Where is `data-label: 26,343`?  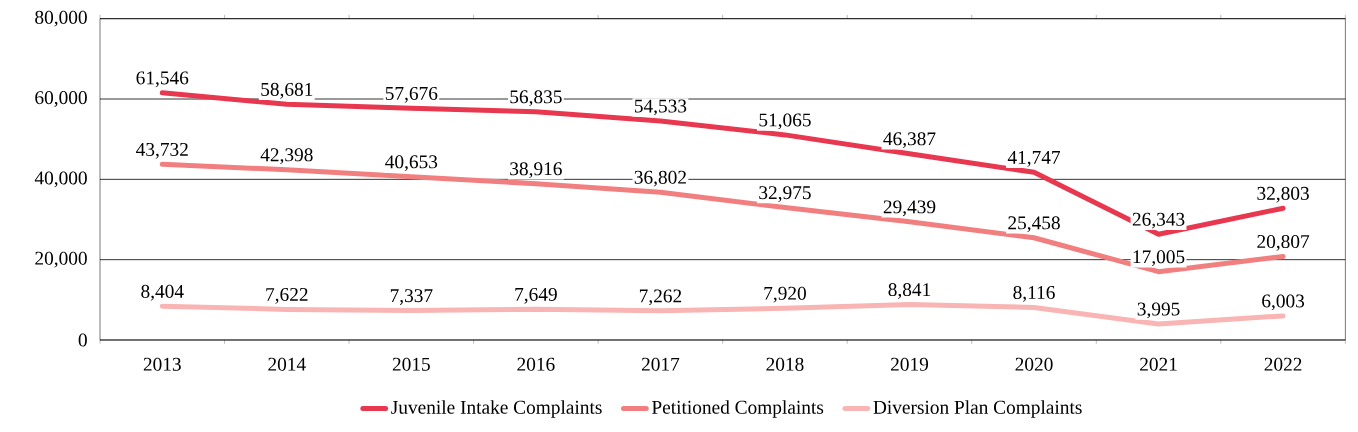 data-label: 26,343 is located at coordinates (1158, 220).